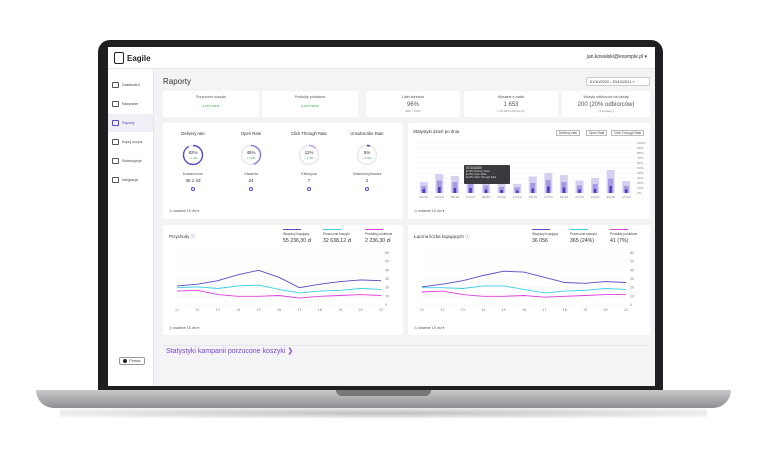  Describe the element at coordinates (640, 153) in the screenshot. I see `y-tick-label: 80%` at that location.